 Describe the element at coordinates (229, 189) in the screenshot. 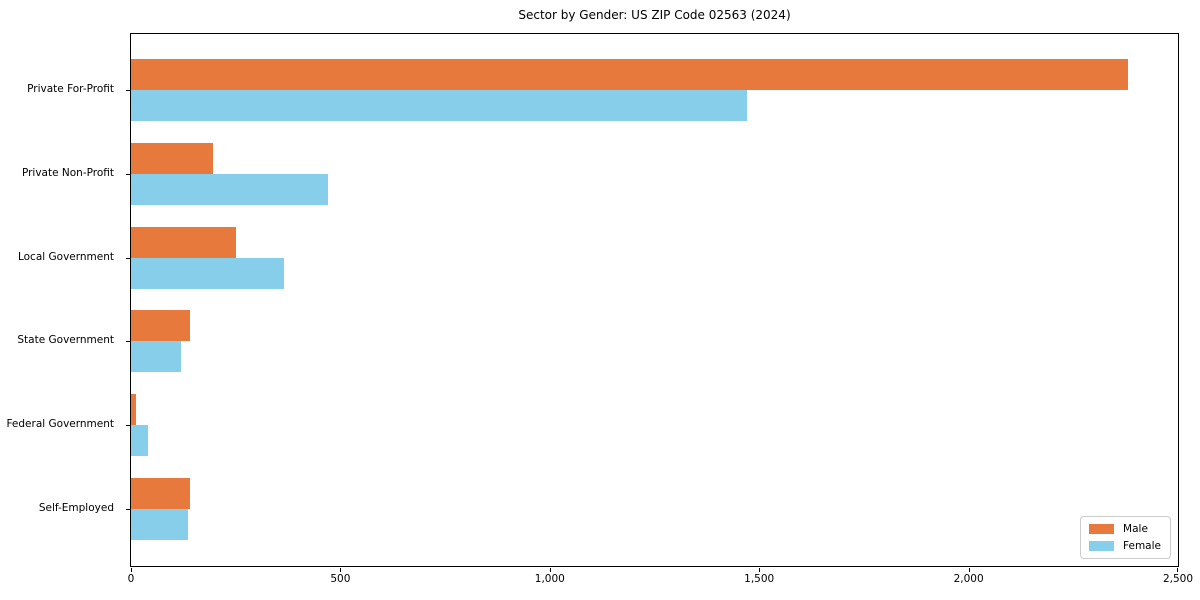

I see `bar-female-private-non-profit` at that location.